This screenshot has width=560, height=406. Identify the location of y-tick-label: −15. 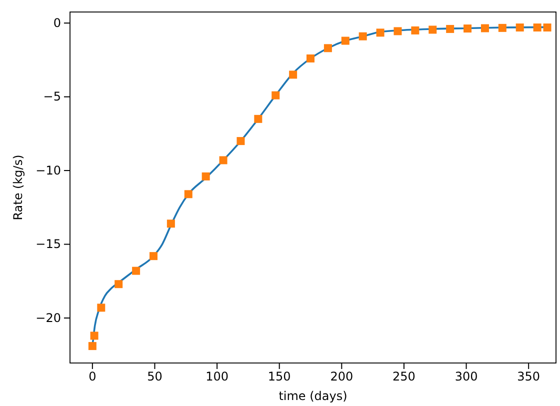
(48, 244).